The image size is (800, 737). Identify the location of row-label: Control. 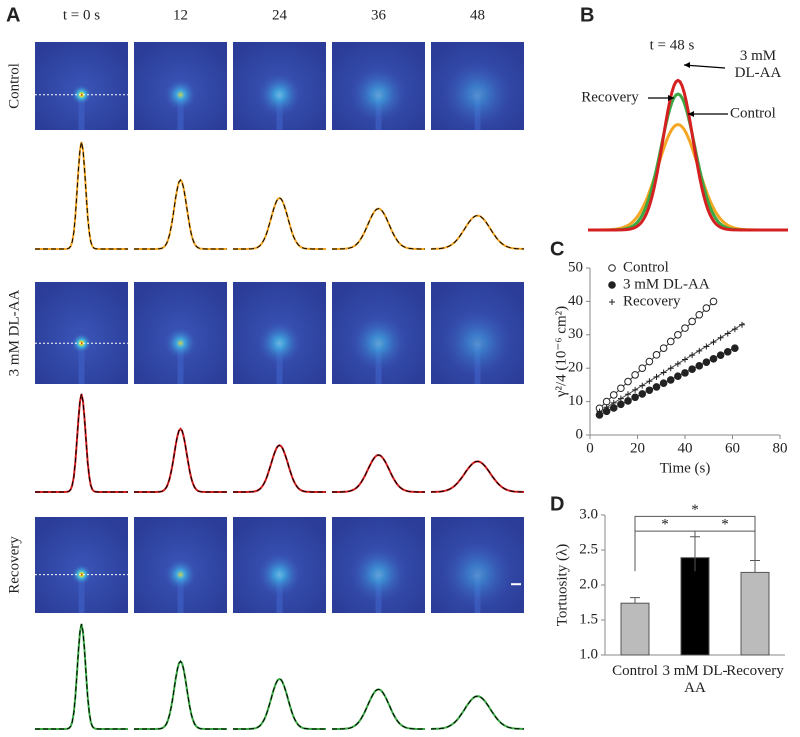
(14, 86).